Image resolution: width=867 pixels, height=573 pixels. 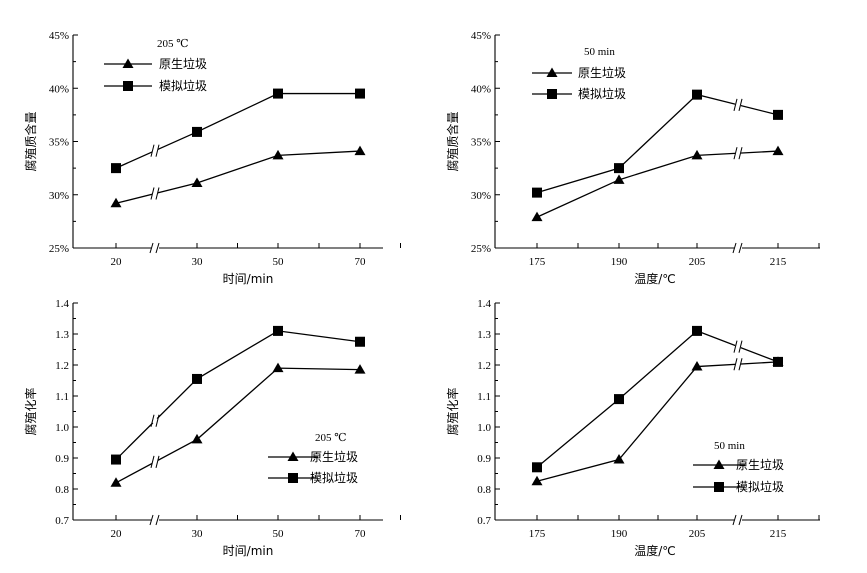 What do you see at coordinates (778, 262) in the screenshot?
I see `x-tick-label: 215` at bounding box center [778, 262].